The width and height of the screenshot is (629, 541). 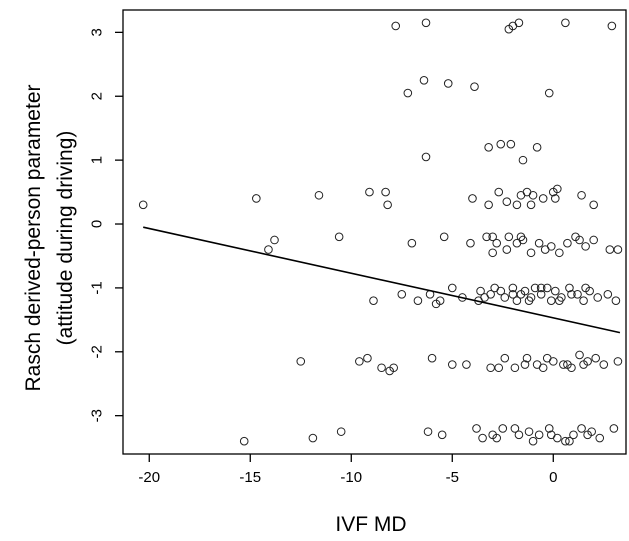 I want to click on y-tick-label: 3, so click(x=97, y=32).